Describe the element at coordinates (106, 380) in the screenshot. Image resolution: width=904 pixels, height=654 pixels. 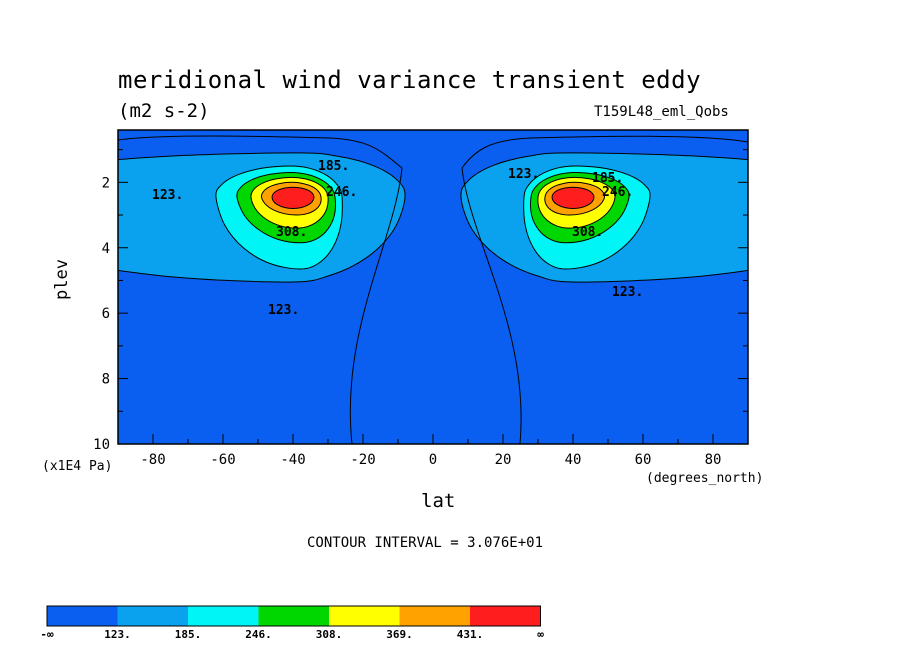
I see `y-tick-label: 8` at that location.